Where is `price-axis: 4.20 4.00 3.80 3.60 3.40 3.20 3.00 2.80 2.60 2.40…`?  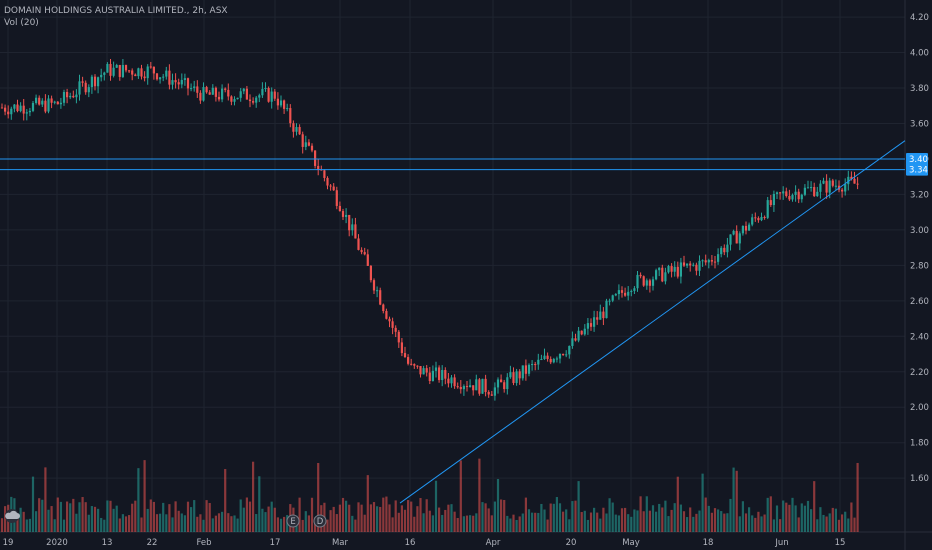 price-axis: 4.20 4.00 3.80 3.60 3.40 3.20 3.00 2.80 2.60 2.40… is located at coordinates (917, 248).